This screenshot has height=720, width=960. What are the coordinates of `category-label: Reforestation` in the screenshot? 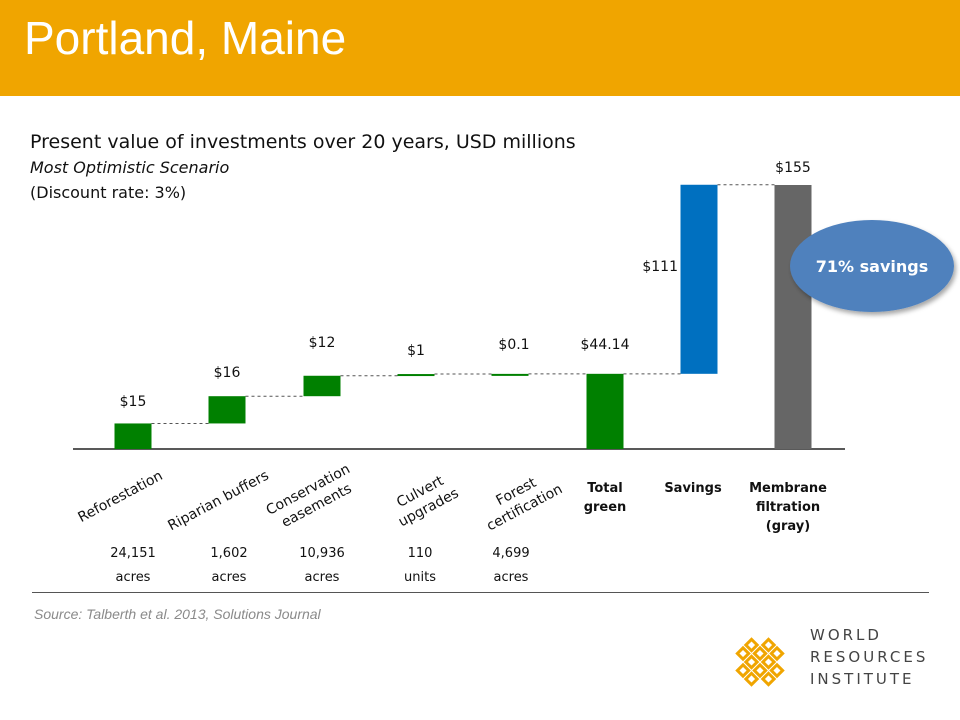 It's located at (120, 497).